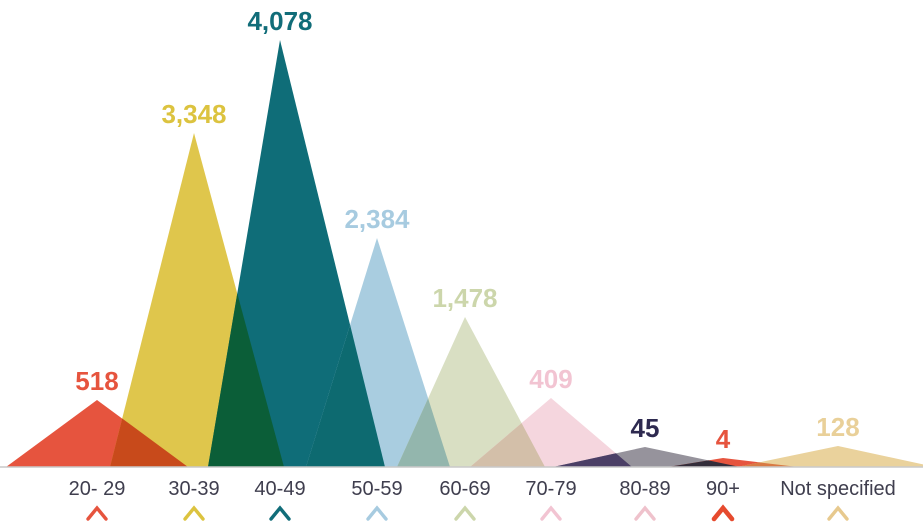 Image resolution: width=923 pixels, height=530 pixels. Describe the element at coordinates (97, 513) in the screenshot. I see `chevron-up-20-29-icon` at that location.